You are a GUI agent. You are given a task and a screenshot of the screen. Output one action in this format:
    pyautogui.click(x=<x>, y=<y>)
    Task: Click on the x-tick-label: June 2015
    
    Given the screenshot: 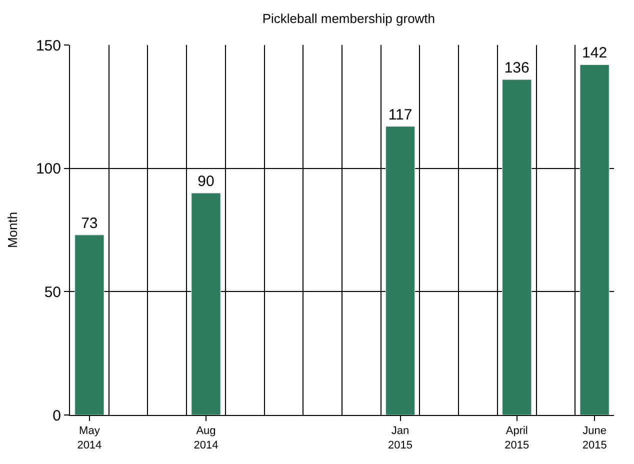 What is the action you would take?
    pyautogui.click(x=594, y=438)
    